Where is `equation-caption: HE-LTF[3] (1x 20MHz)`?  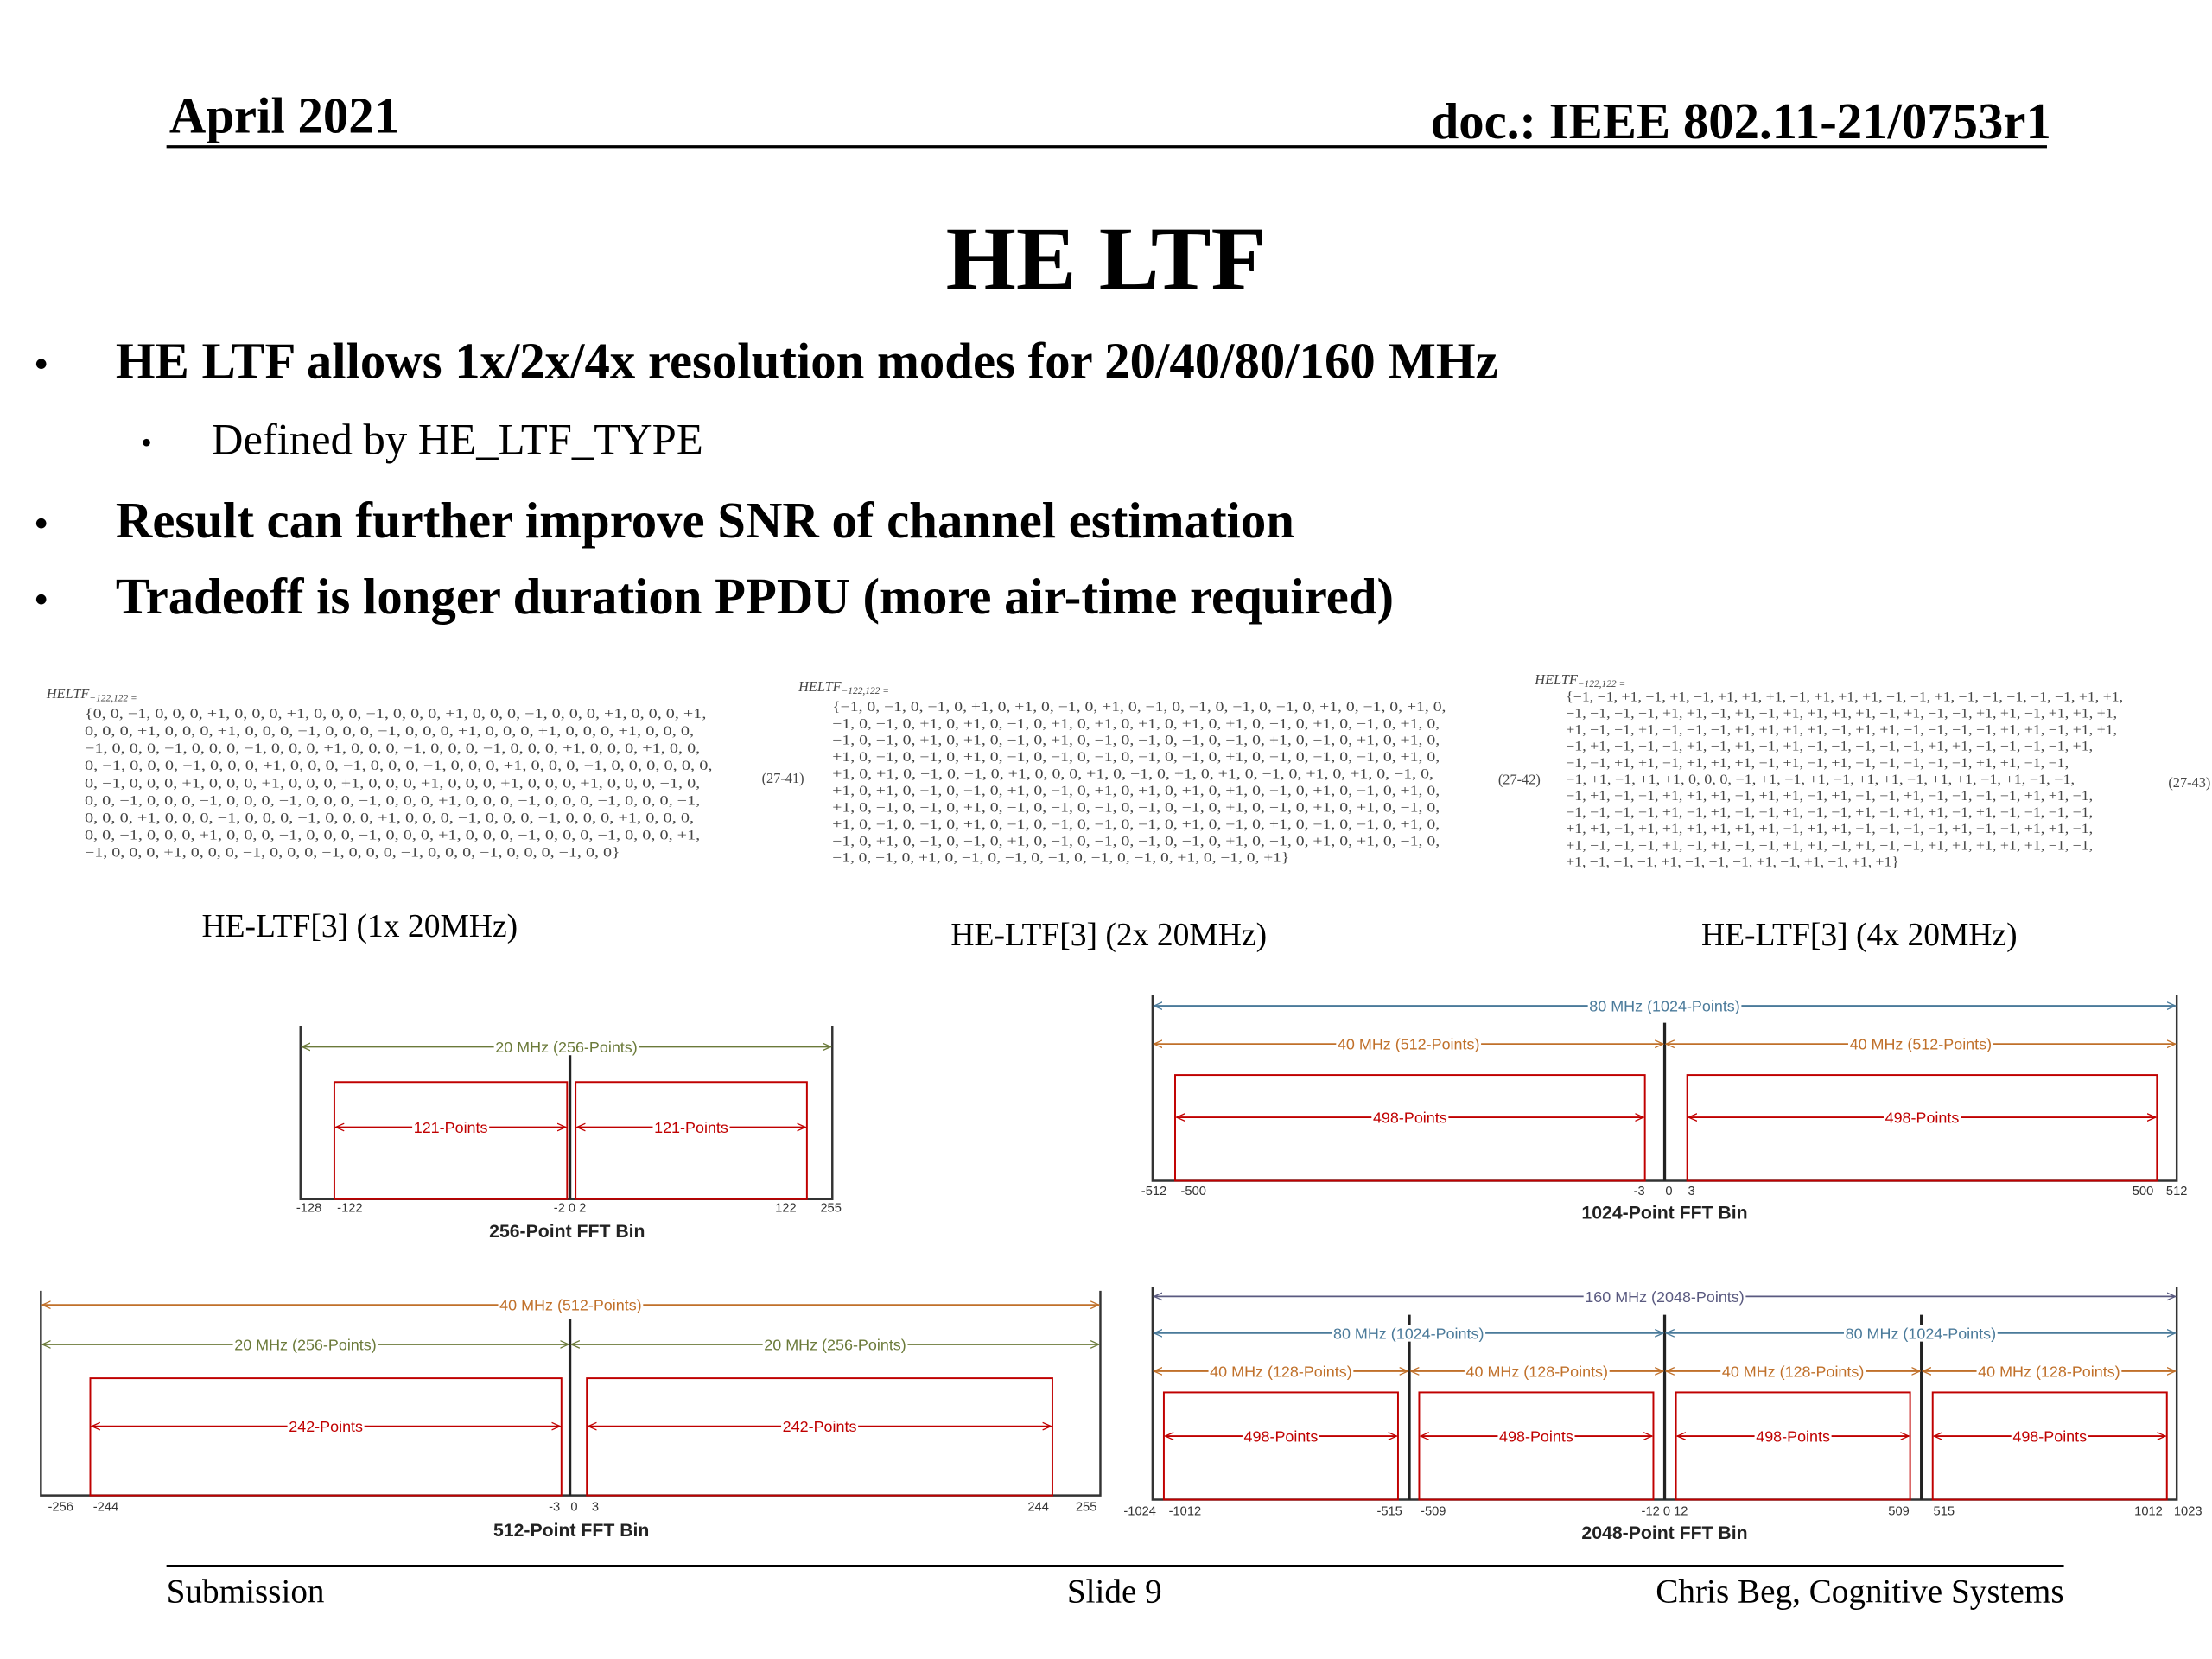
equation-caption: HE-LTF[3] (1x 20MHz) is located at coordinates (359, 926).